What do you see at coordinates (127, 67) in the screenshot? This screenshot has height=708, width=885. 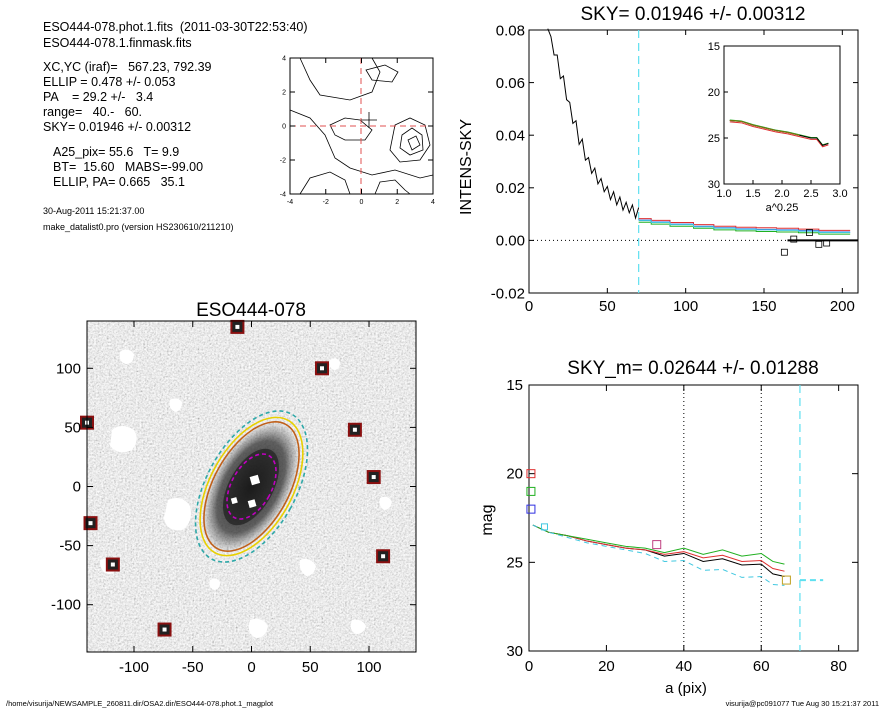 I see `info-xcyc: XC,YC (iraf)= 567.23, 792.39` at bounding box center [127, 67].